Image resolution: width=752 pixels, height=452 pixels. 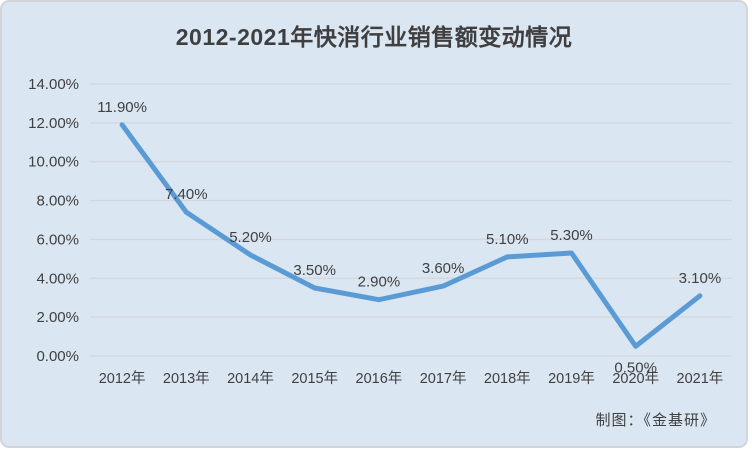 I want to click on credit-text: 制图：《金基研》, so click(x=655, y=420).